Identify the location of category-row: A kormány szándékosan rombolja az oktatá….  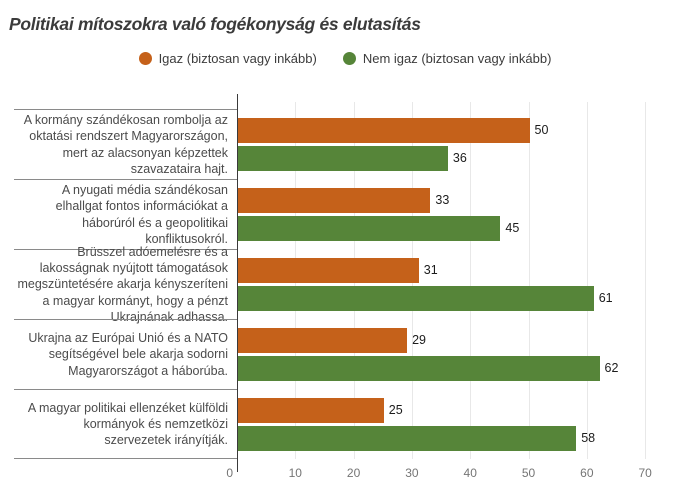
(345, 144).